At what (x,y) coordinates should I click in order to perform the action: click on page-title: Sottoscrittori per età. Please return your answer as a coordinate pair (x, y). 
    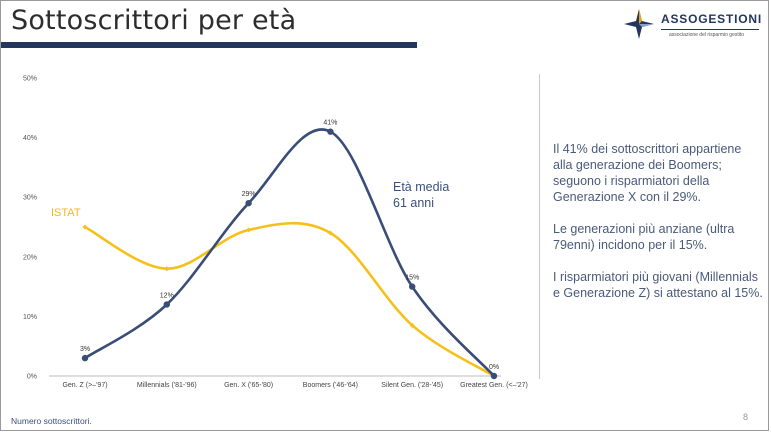
    Looking at the image, I should click on (154, 20).